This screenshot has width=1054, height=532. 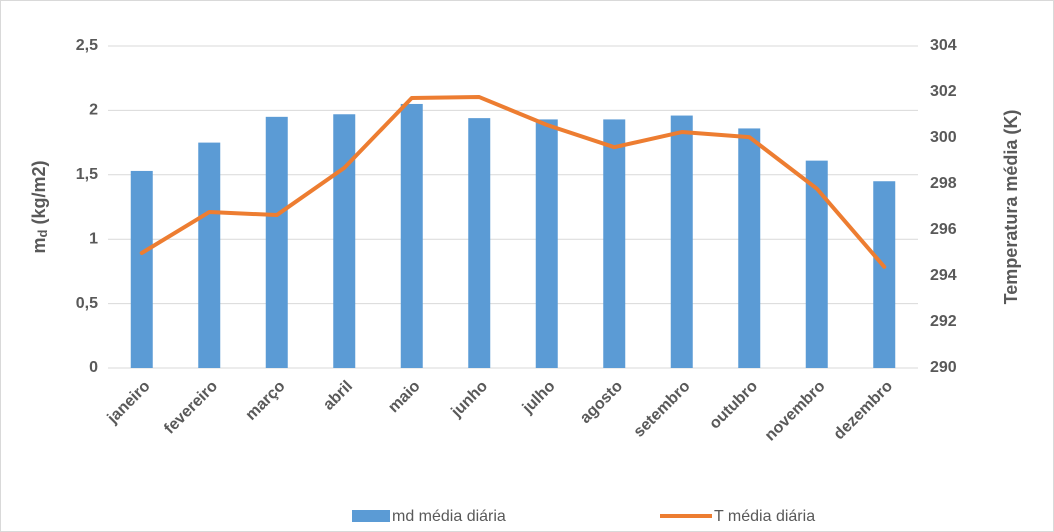 I want to click on y-tick-label: 0,5, so click(x=87, y=303).